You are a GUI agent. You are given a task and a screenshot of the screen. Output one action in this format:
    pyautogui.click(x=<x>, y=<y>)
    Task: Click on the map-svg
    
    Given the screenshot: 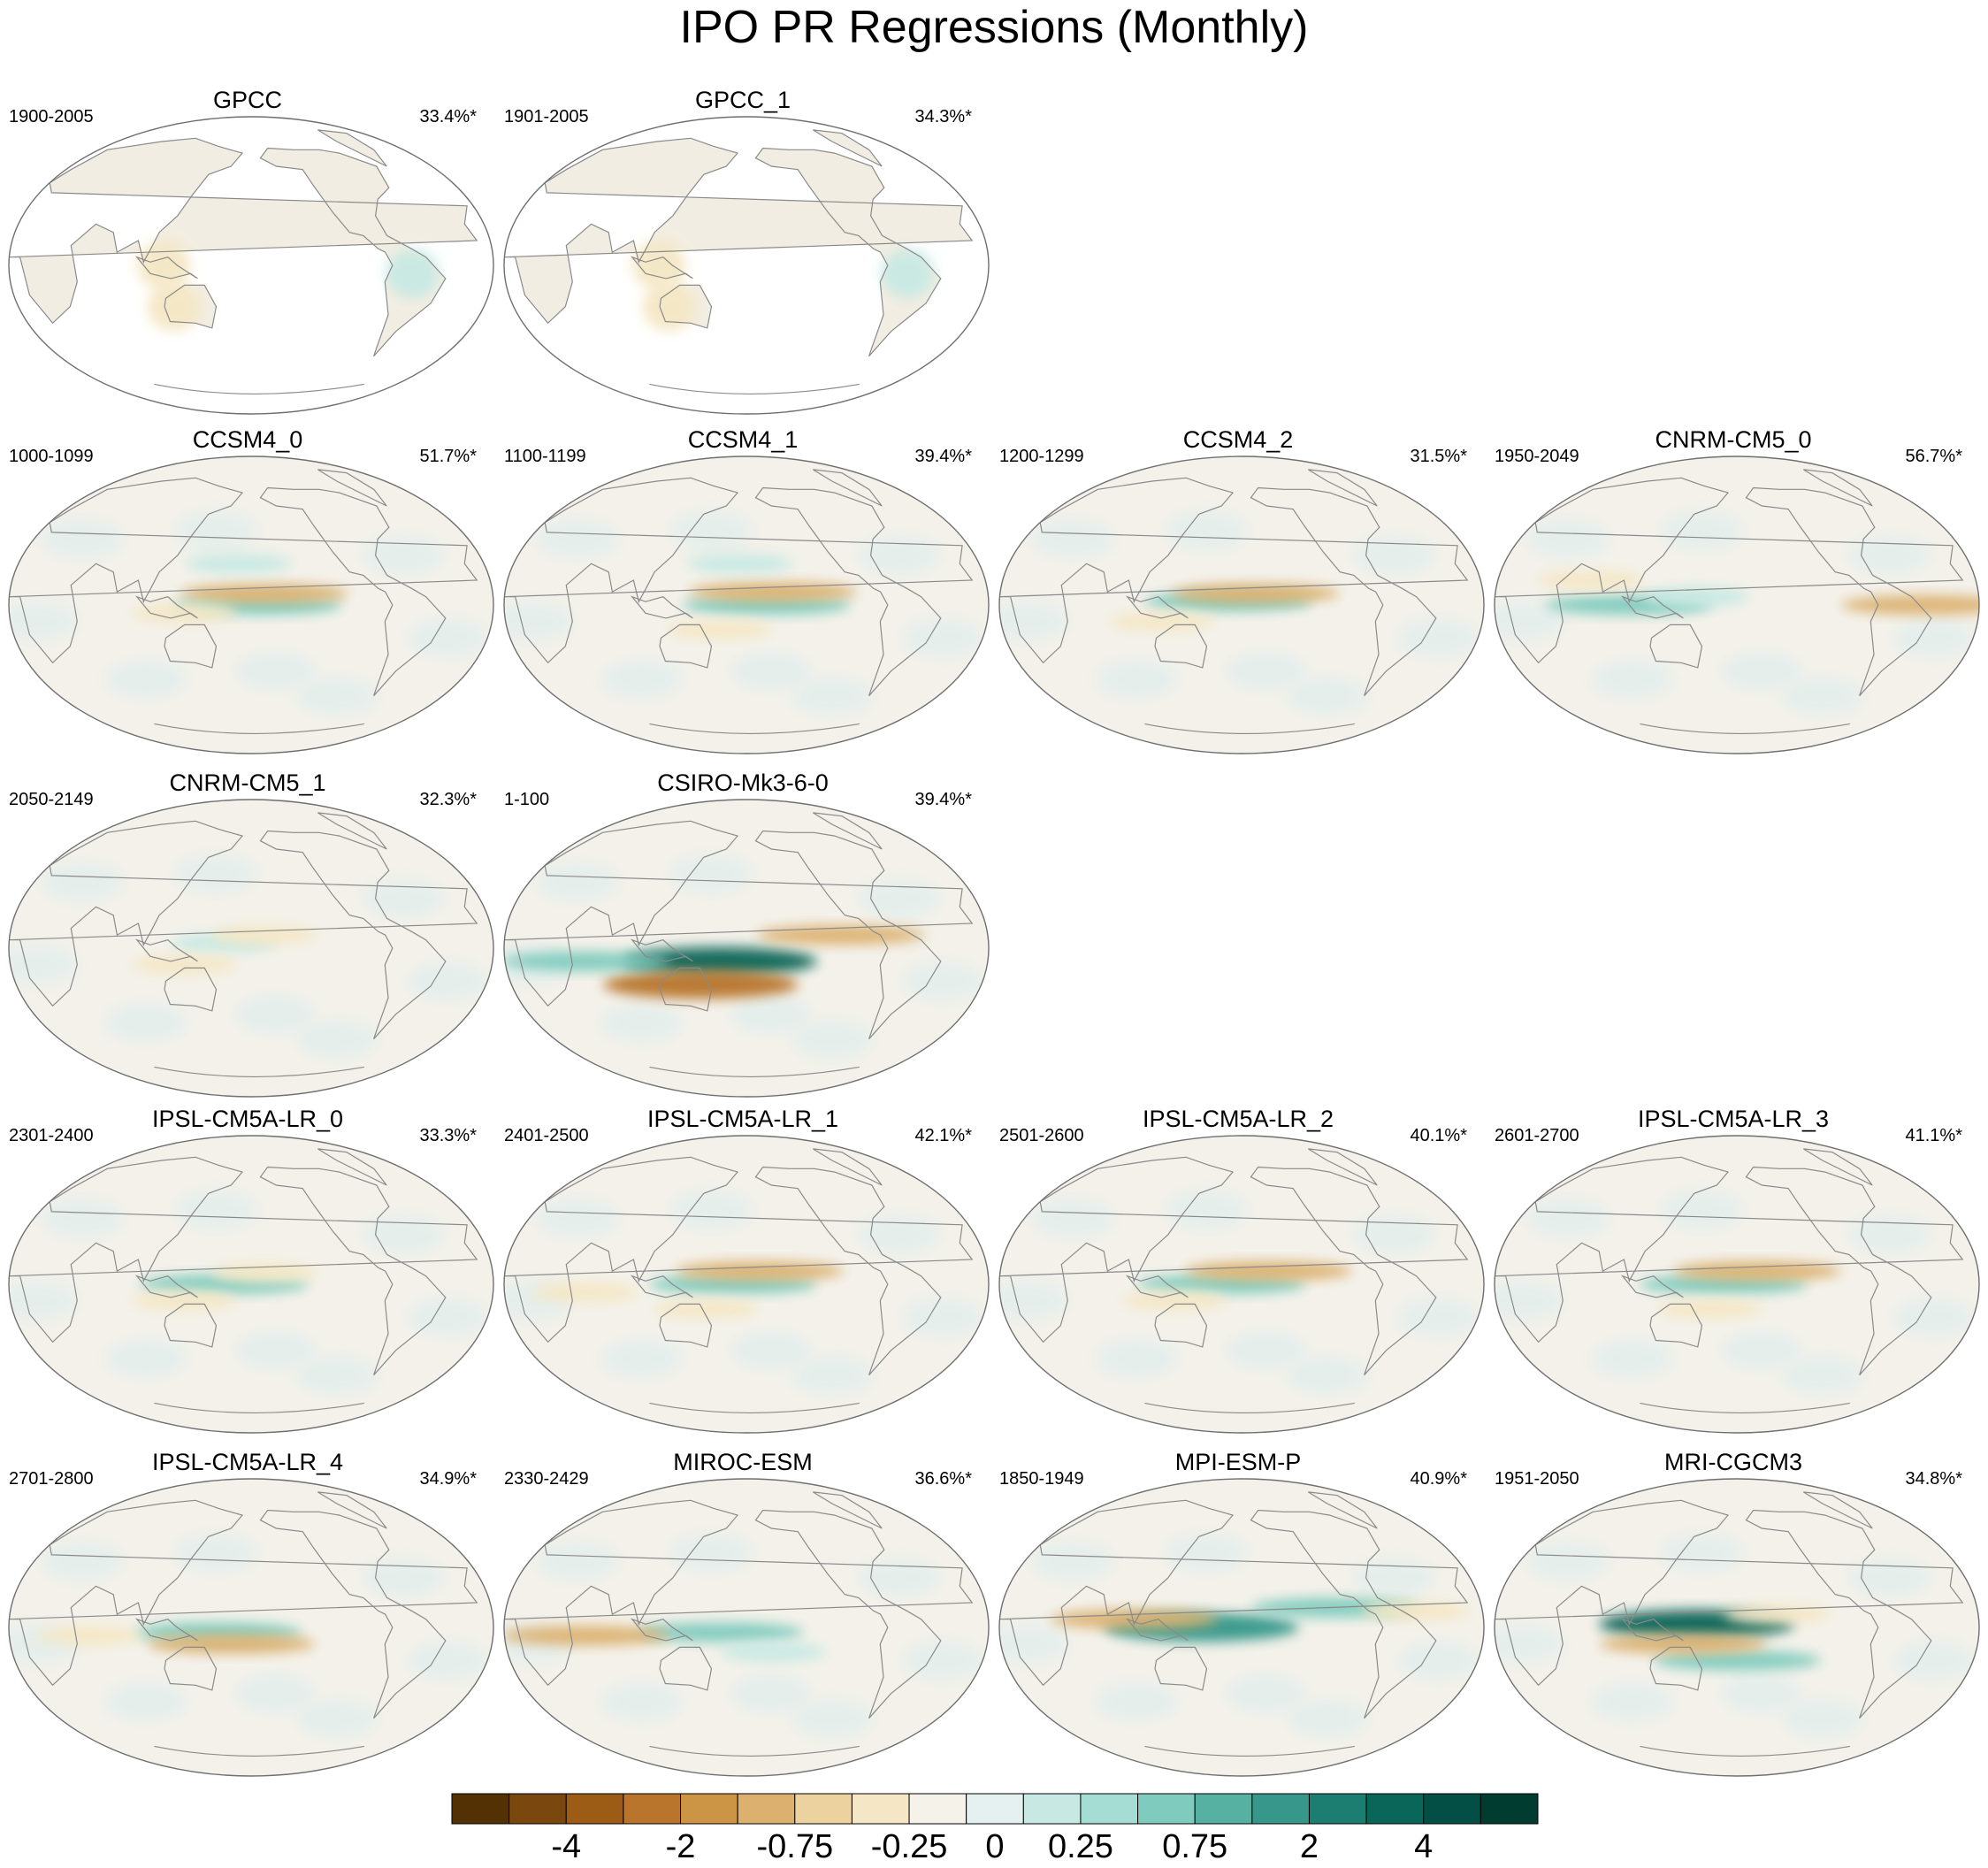 What is the action you would take?
    pyautogui.click(x=251, y=266)
    